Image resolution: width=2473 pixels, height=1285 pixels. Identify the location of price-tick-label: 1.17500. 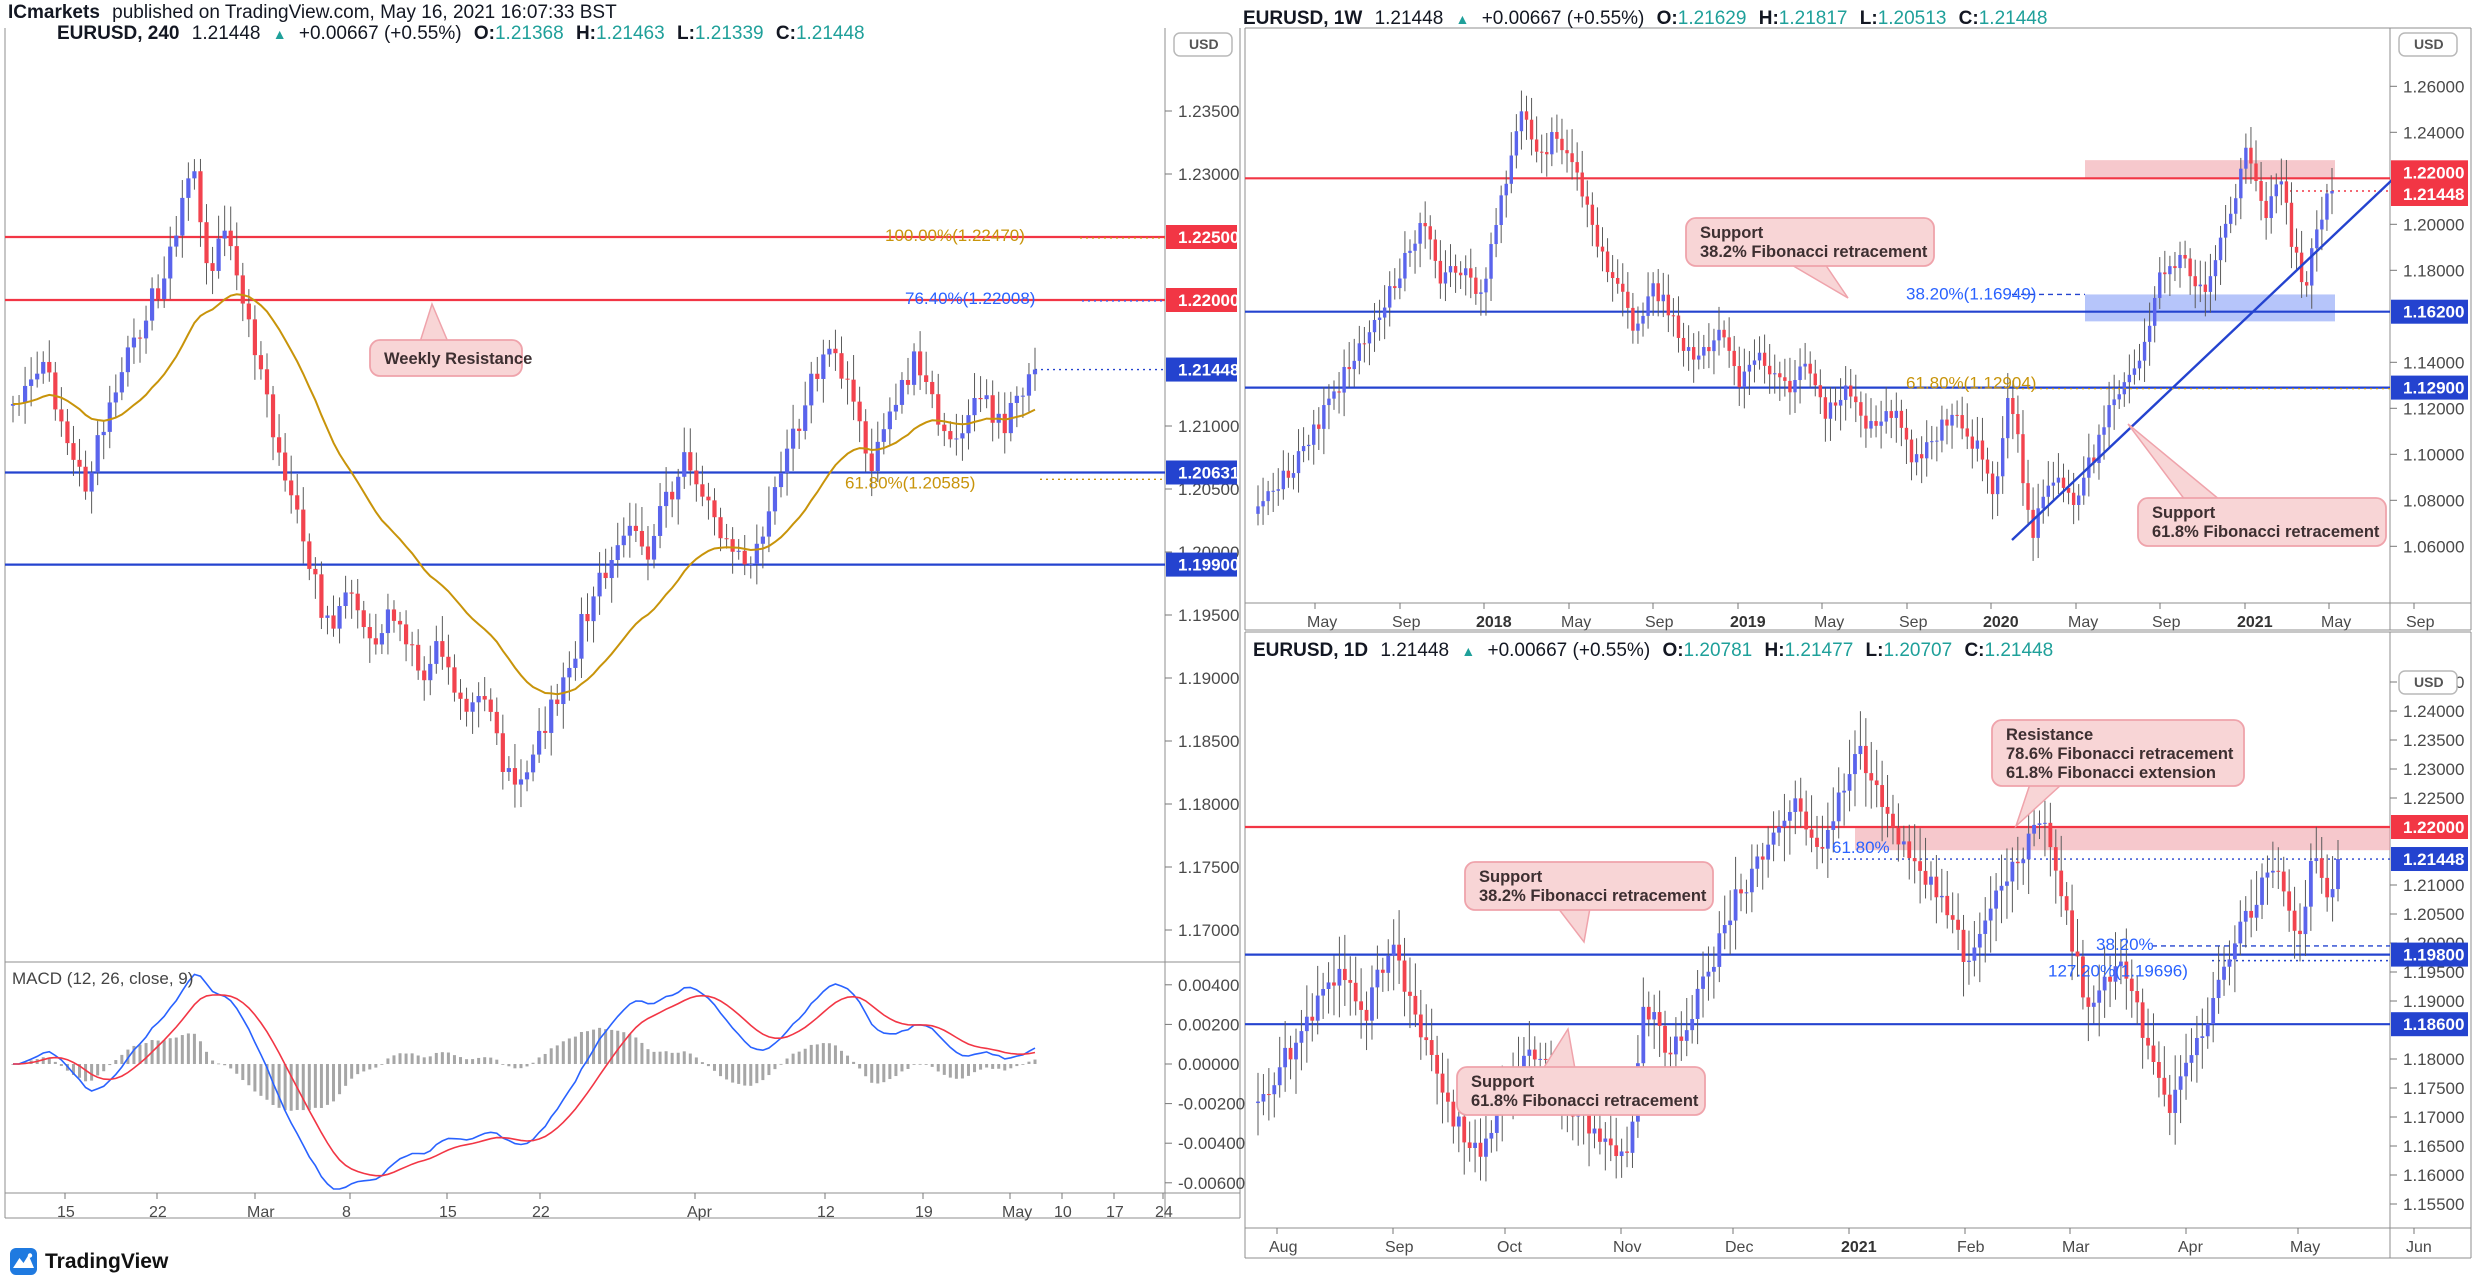
(1208, 867).